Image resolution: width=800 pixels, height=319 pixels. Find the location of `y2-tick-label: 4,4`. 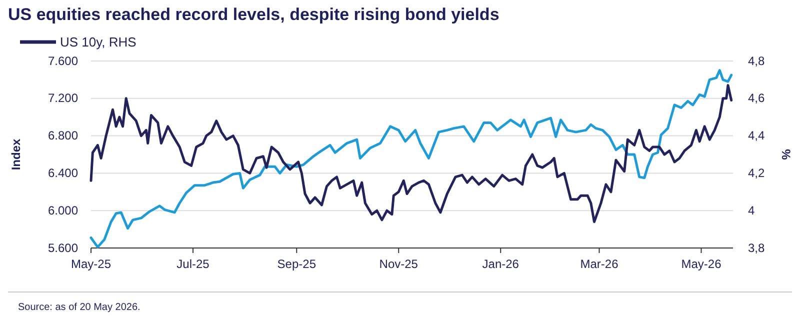

y2-tick-label: 4,4 is located at coordinates (757, 135).